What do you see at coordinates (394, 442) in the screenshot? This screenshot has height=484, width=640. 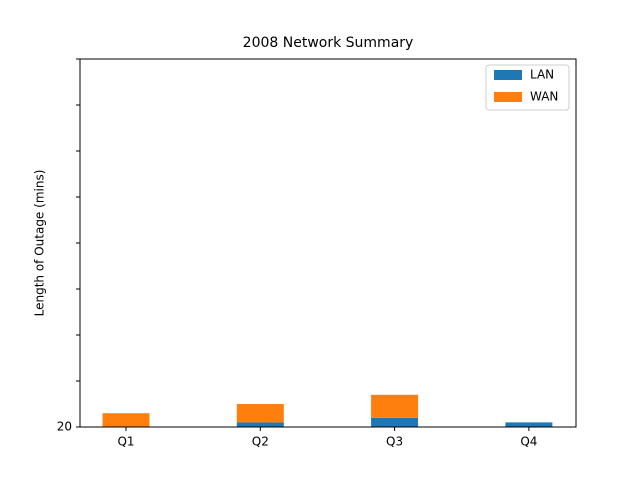 I see `x-tick-label: Q3` at bounding box center [394, 442].